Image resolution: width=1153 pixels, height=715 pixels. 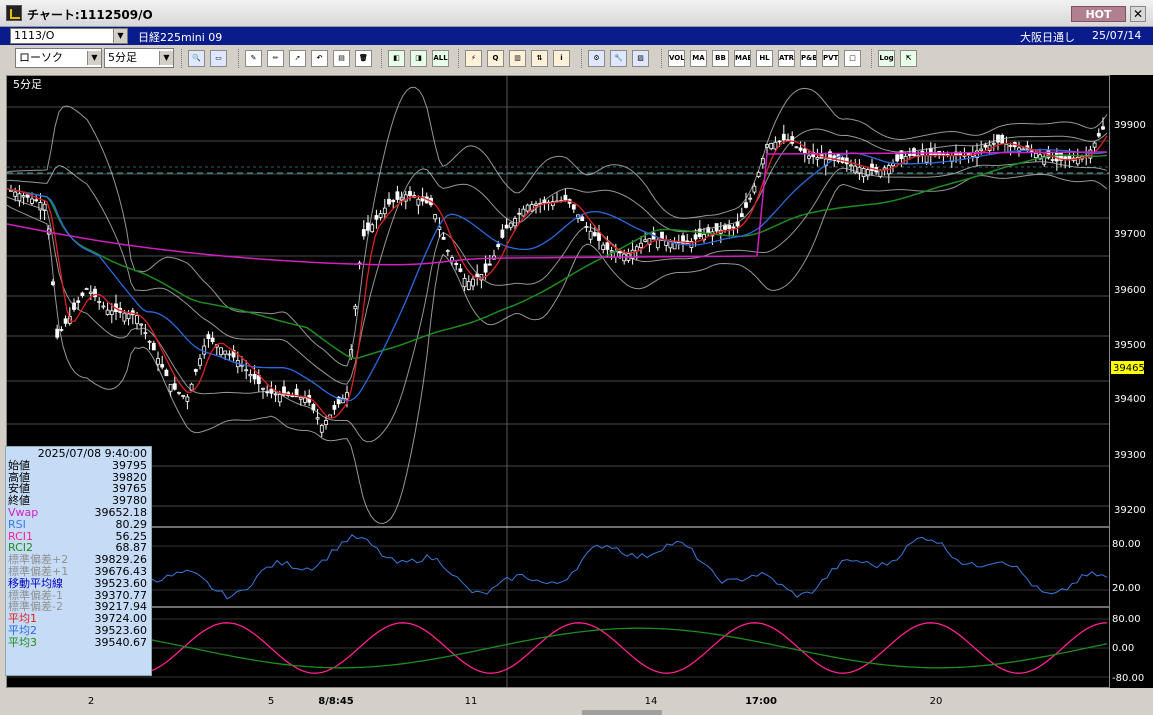 I want to click on hot-button: HOT, so click(x=1098, y=14).